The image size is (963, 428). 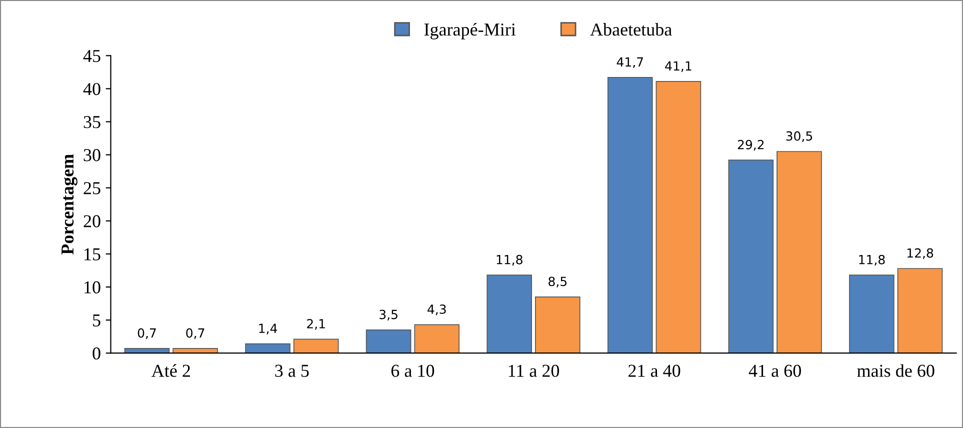 What do you see at coordinates (799, 136) in the screenshot?
I see `data-label: 30,5` at bounding box center [799, 136].